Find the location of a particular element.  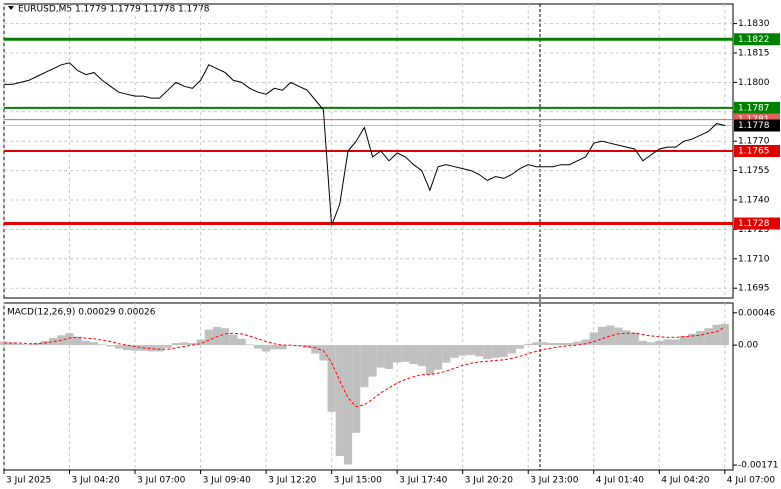

y-tick-label: 0.00 is located at coordinates (748, 346).